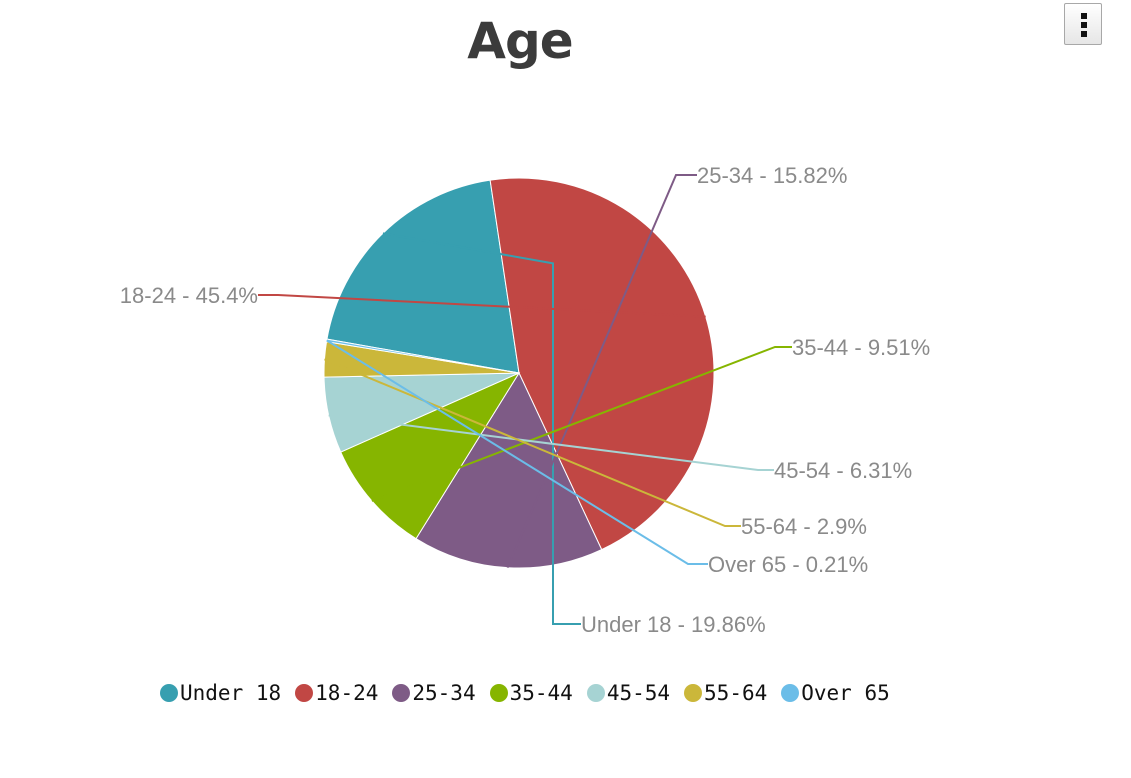 The width and height of the screenshot is (1131, 778). Describe the element at coordinates (804, 526) in the screenshot. I see `slice-label: 55-64 - 2.9%` at that location.